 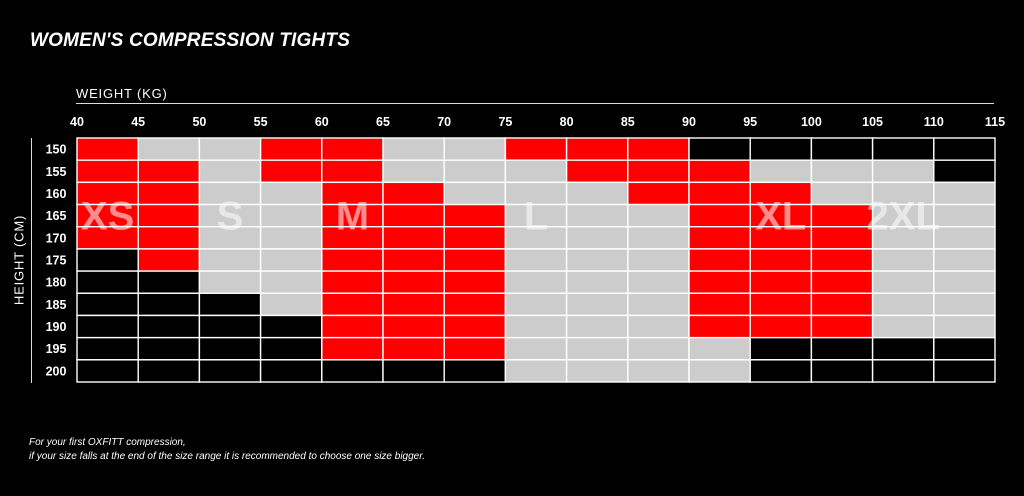 I want to click on y-tick-label: 160, so click(x=56, y=194).